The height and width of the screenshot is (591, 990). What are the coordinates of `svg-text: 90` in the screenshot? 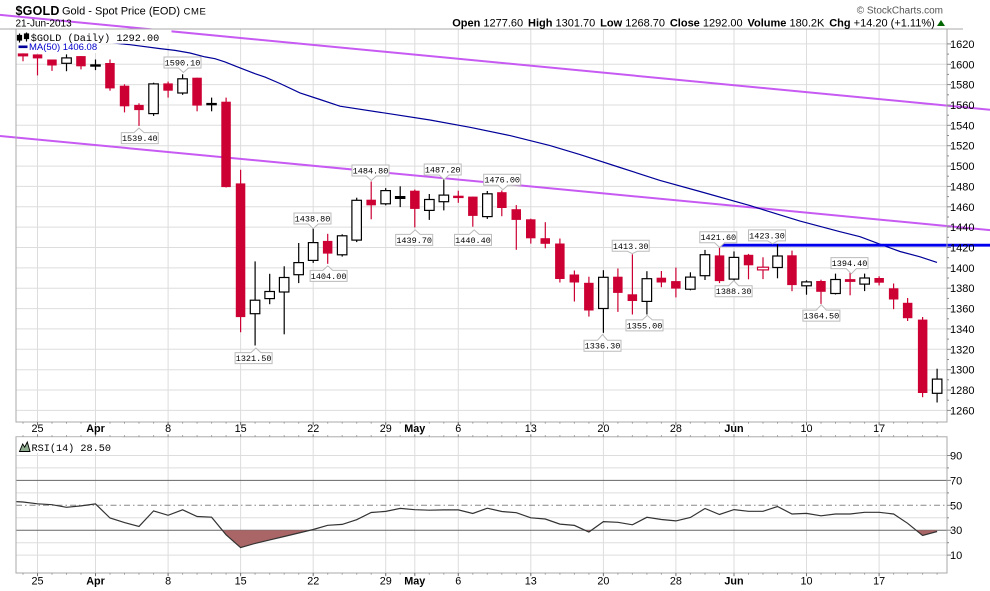 It's located at (956, 457).